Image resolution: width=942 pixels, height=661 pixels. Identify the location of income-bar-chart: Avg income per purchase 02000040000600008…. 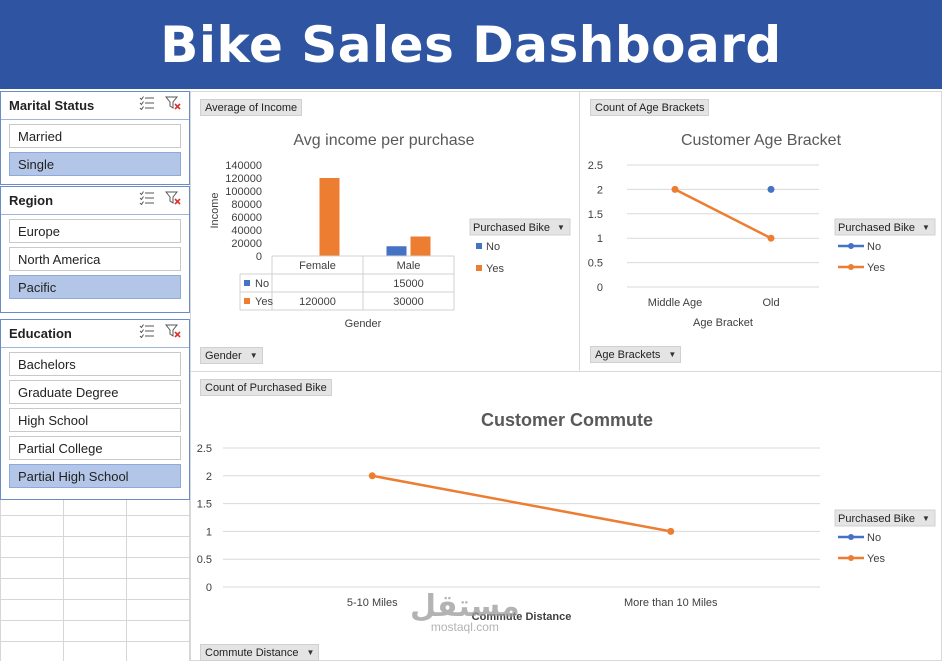
(390, 231).